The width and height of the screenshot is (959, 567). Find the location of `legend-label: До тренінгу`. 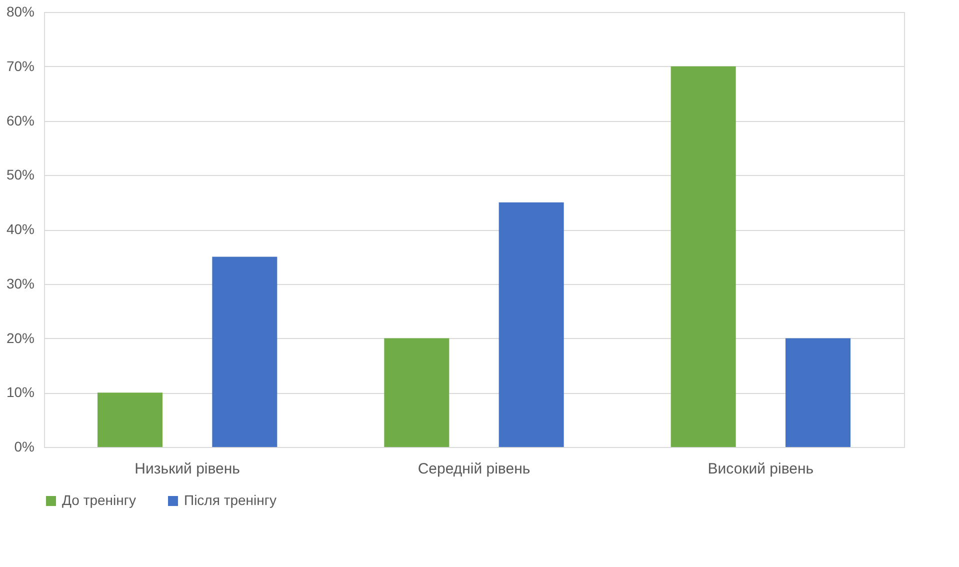

legend-label: До тренінгу is located at coordinates (99, 500).